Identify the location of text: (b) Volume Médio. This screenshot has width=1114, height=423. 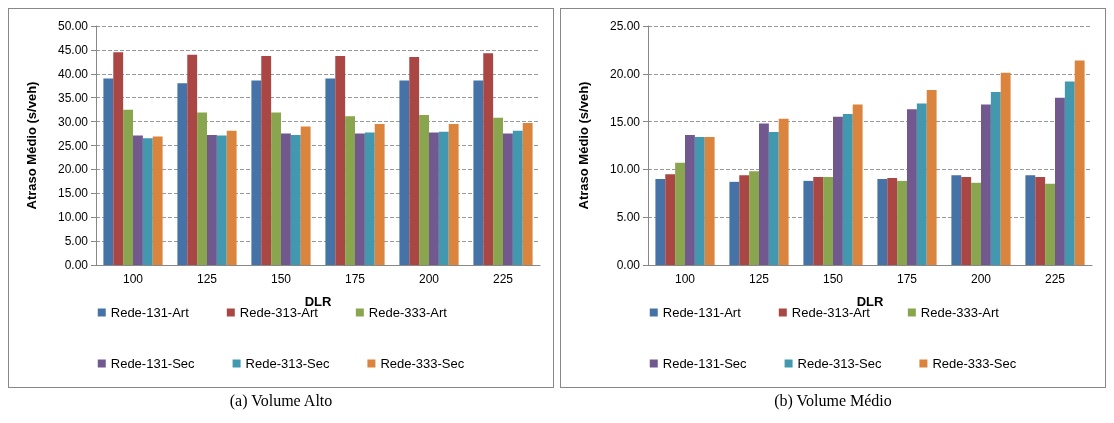
(833, 400).